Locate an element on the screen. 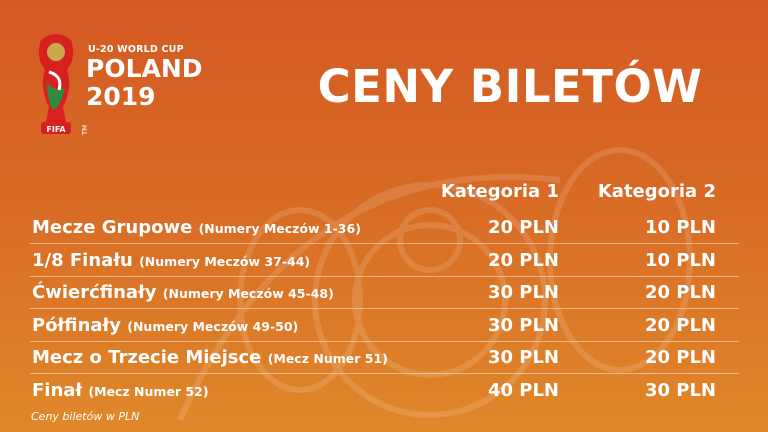  price-category-2: 30 PLN is located at coordinates (680, 390).